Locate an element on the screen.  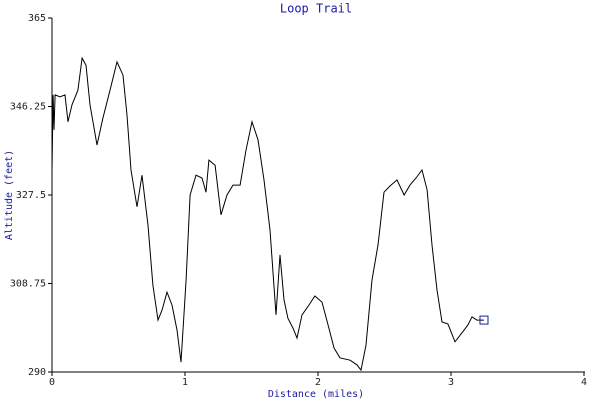
y-axis-label: Altitude (feet) is located at coordinates (9, 195).